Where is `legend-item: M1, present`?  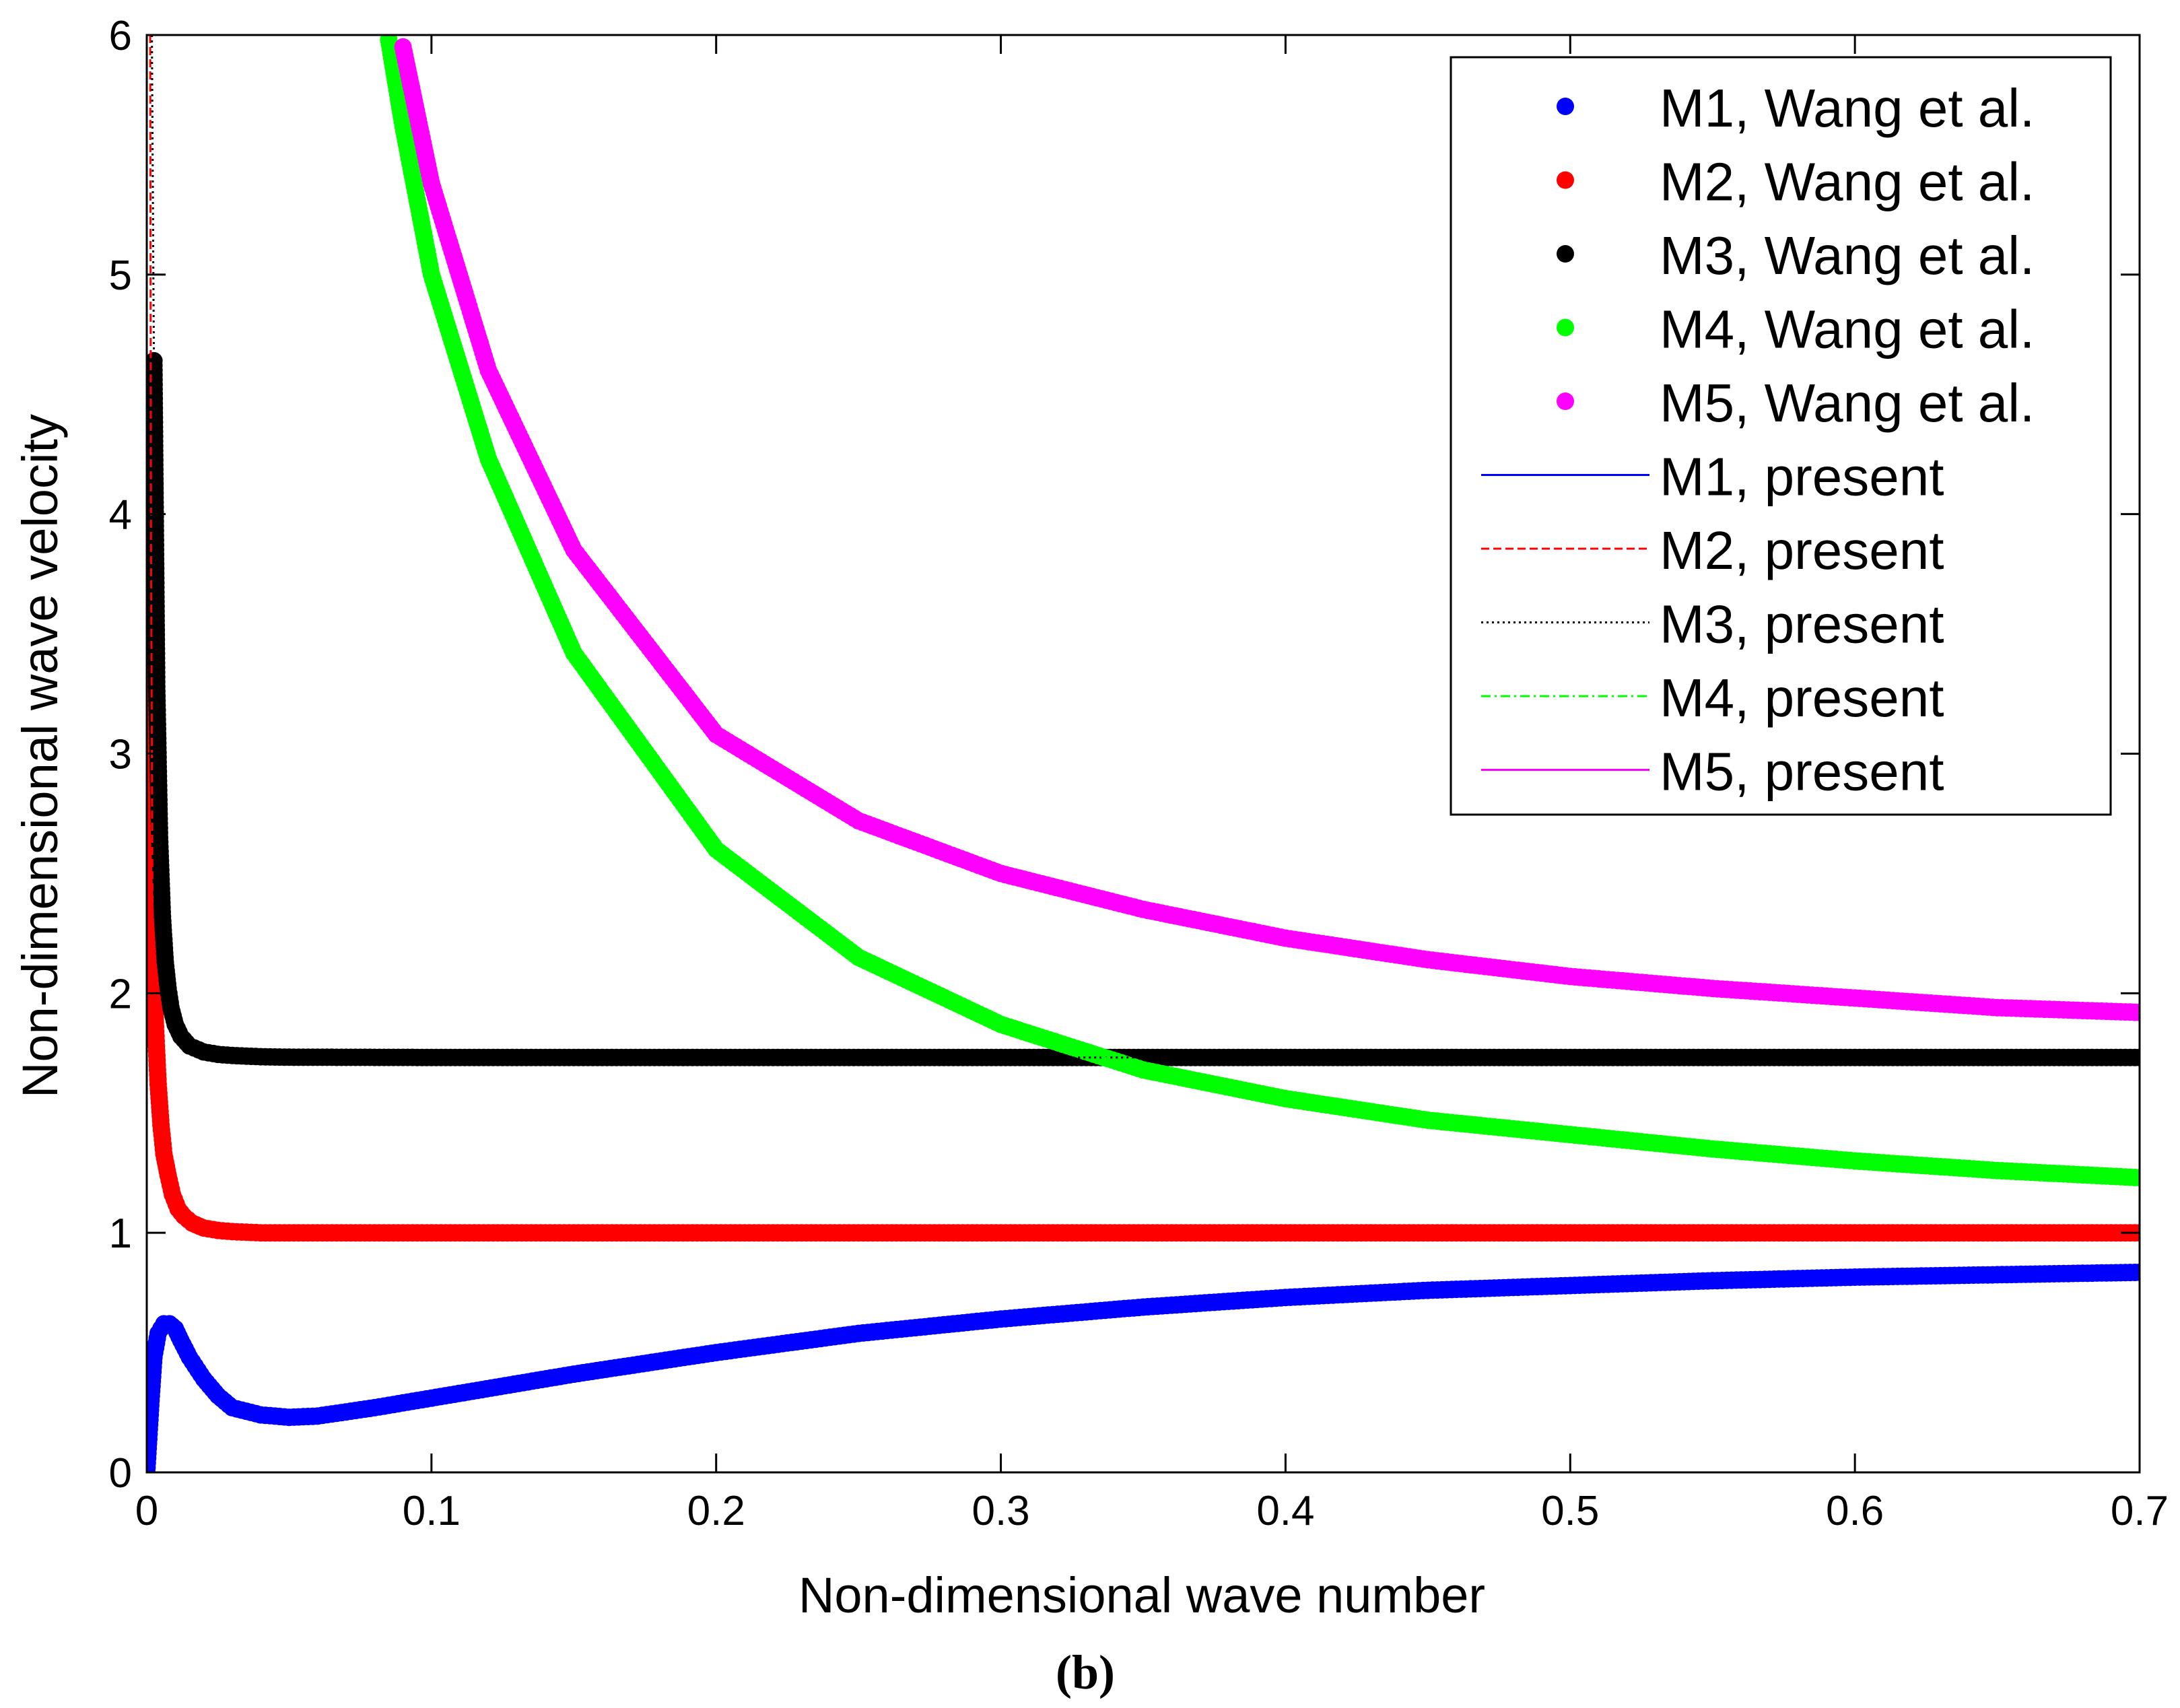 legend-item: M1, present is located at coordinates (1712, 477).